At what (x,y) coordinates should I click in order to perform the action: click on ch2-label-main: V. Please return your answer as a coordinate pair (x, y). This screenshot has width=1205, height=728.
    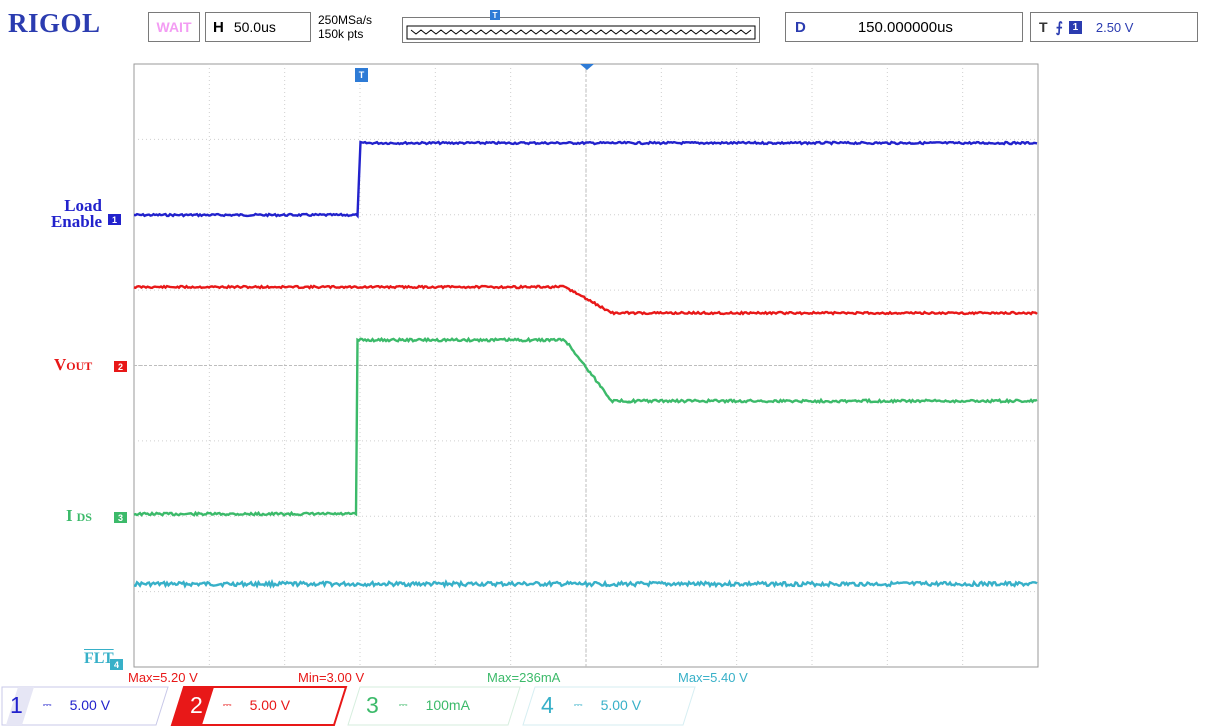
    Looking at the image, I should click on (60, 364).